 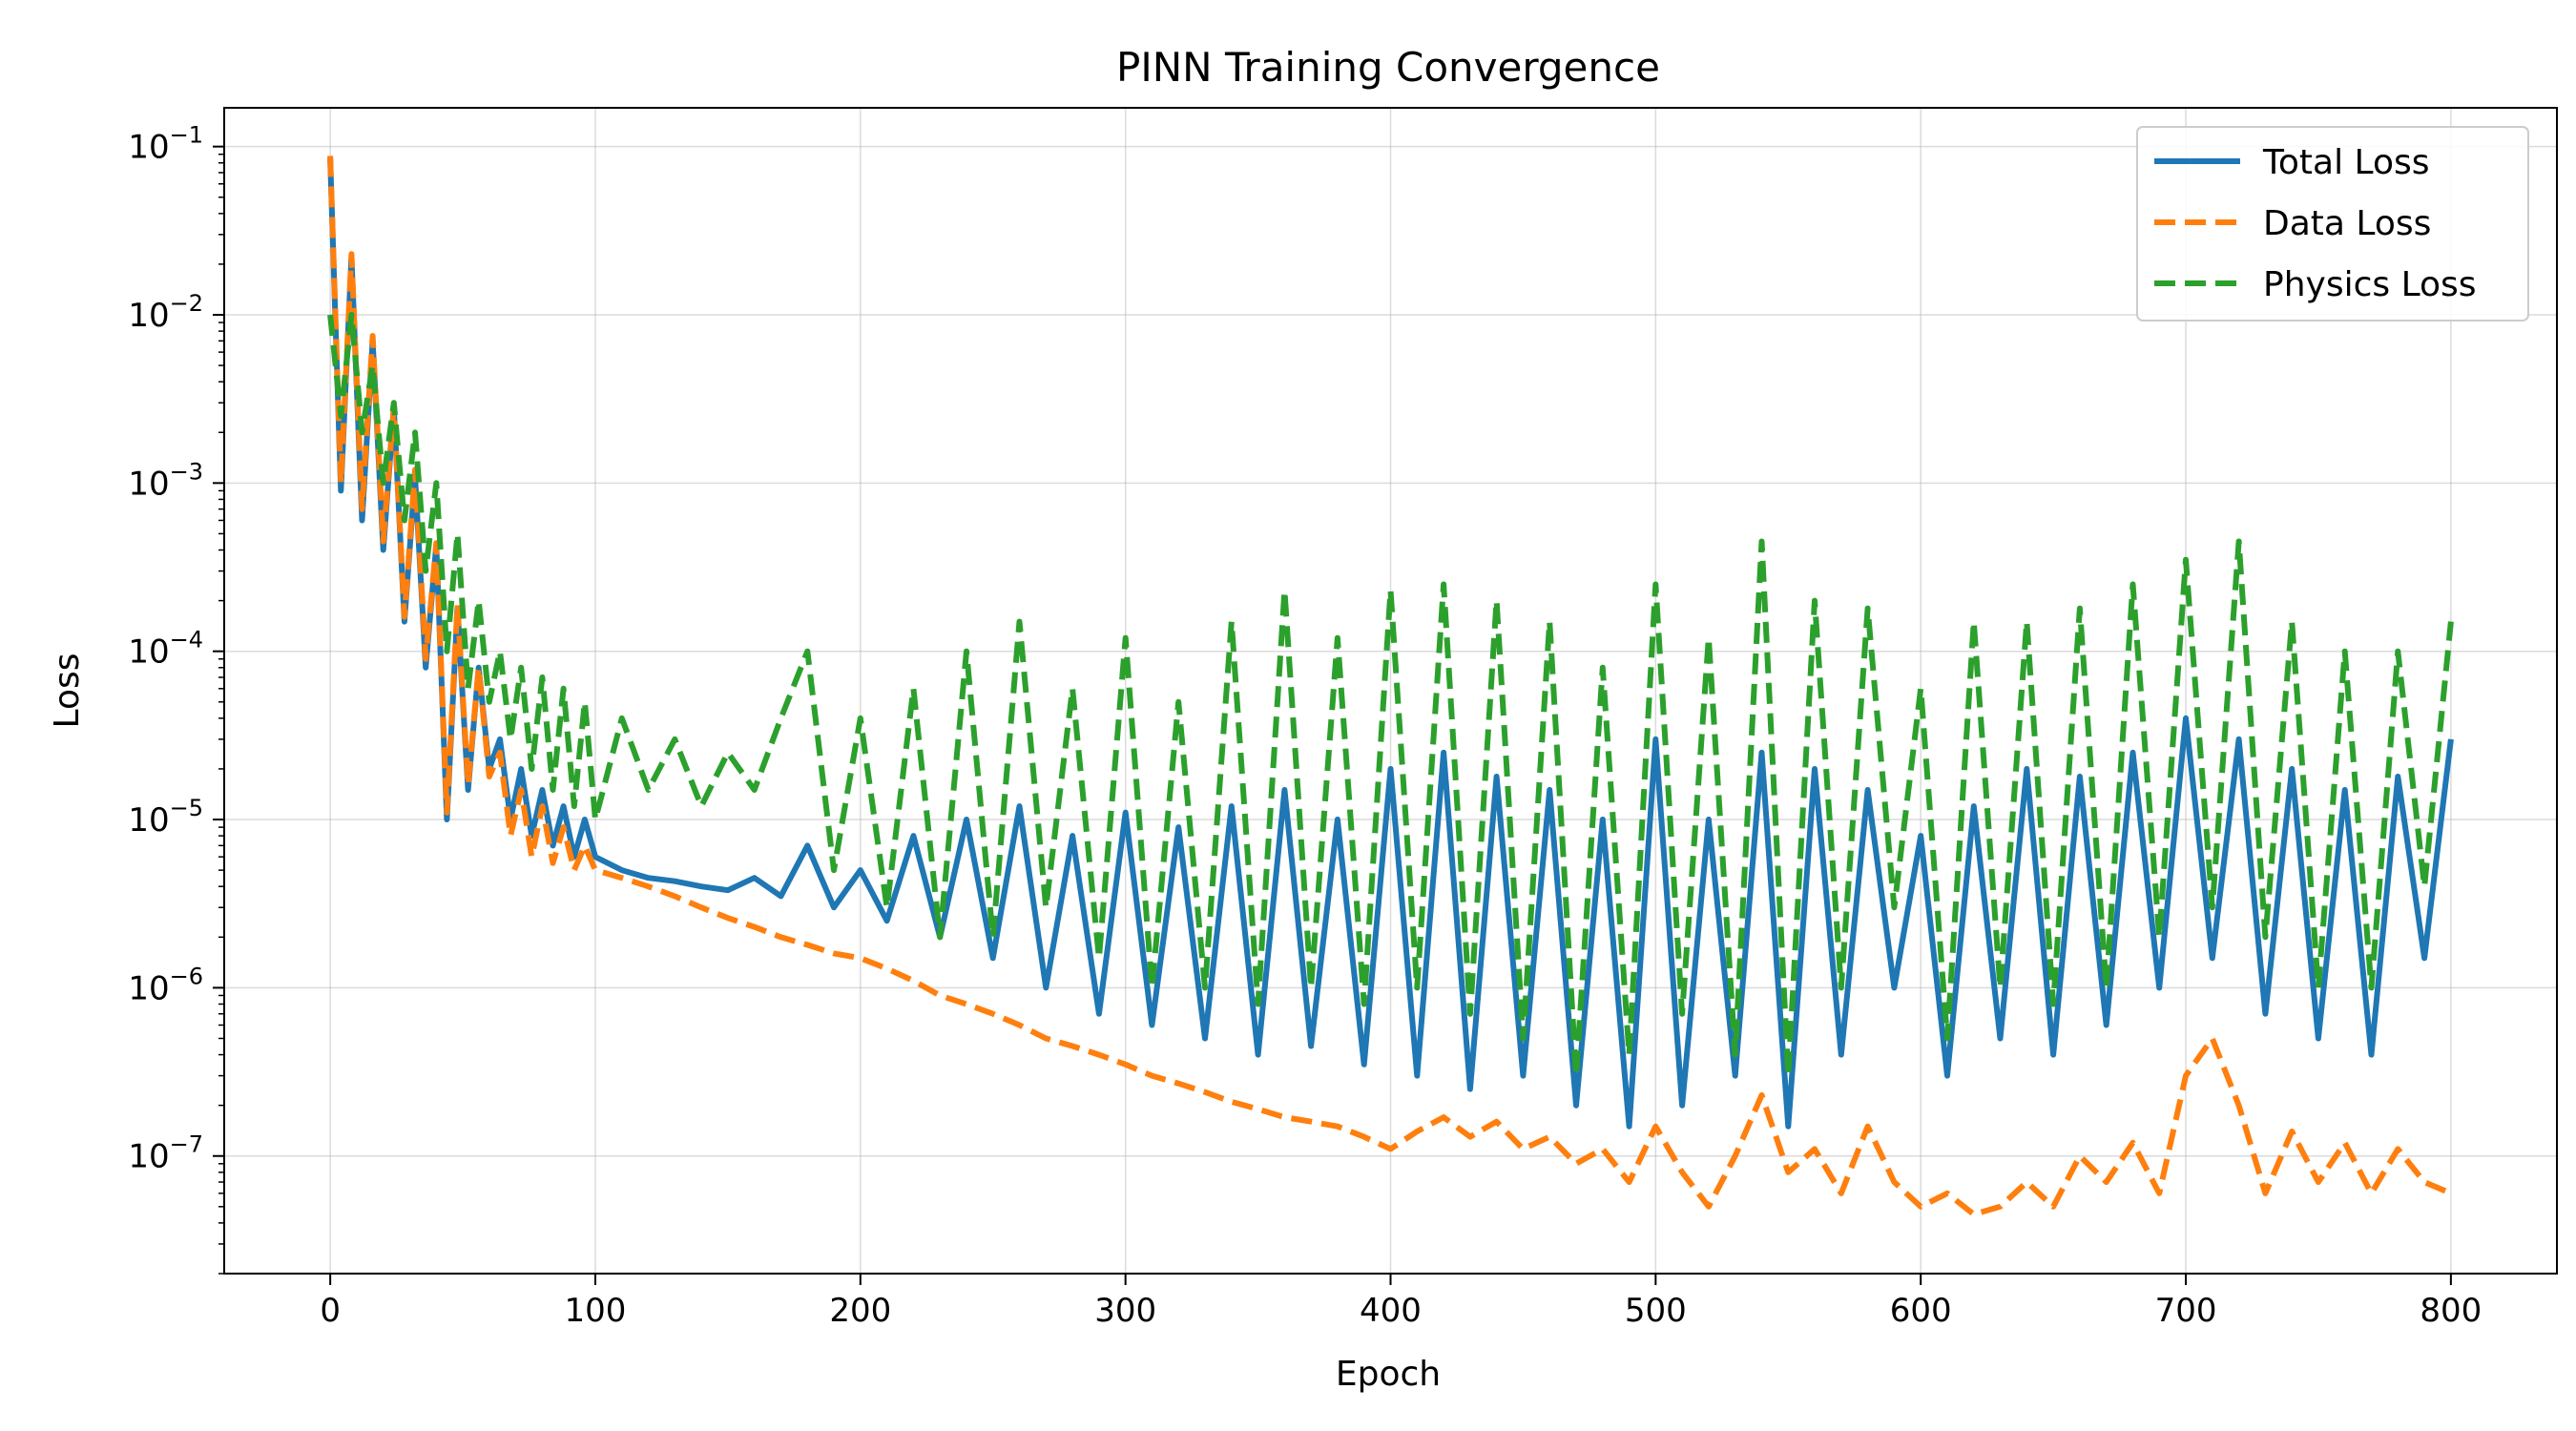 What do you see at coordinates (67, 691) in the screenshot?
I see `y-axis-label: Loss` at bounding box center [67, 691].